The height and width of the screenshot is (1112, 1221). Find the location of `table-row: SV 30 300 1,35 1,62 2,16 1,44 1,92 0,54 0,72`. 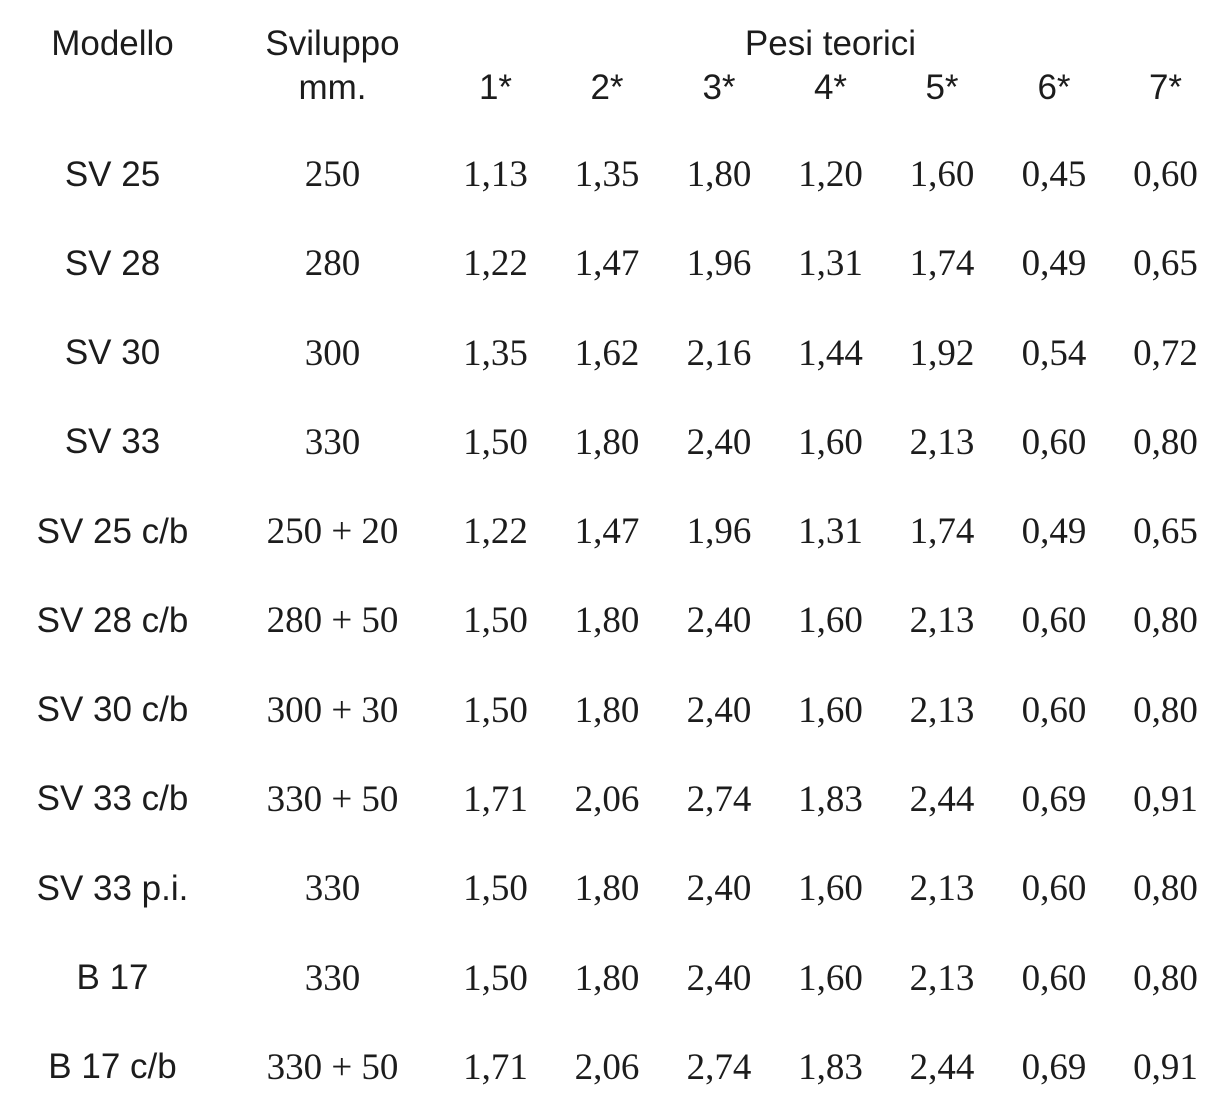

table-row: SV 30 300 1,35 1,62 2,16 1,44 1,92 0,54 0,72 is located at coordinates (610, 353).